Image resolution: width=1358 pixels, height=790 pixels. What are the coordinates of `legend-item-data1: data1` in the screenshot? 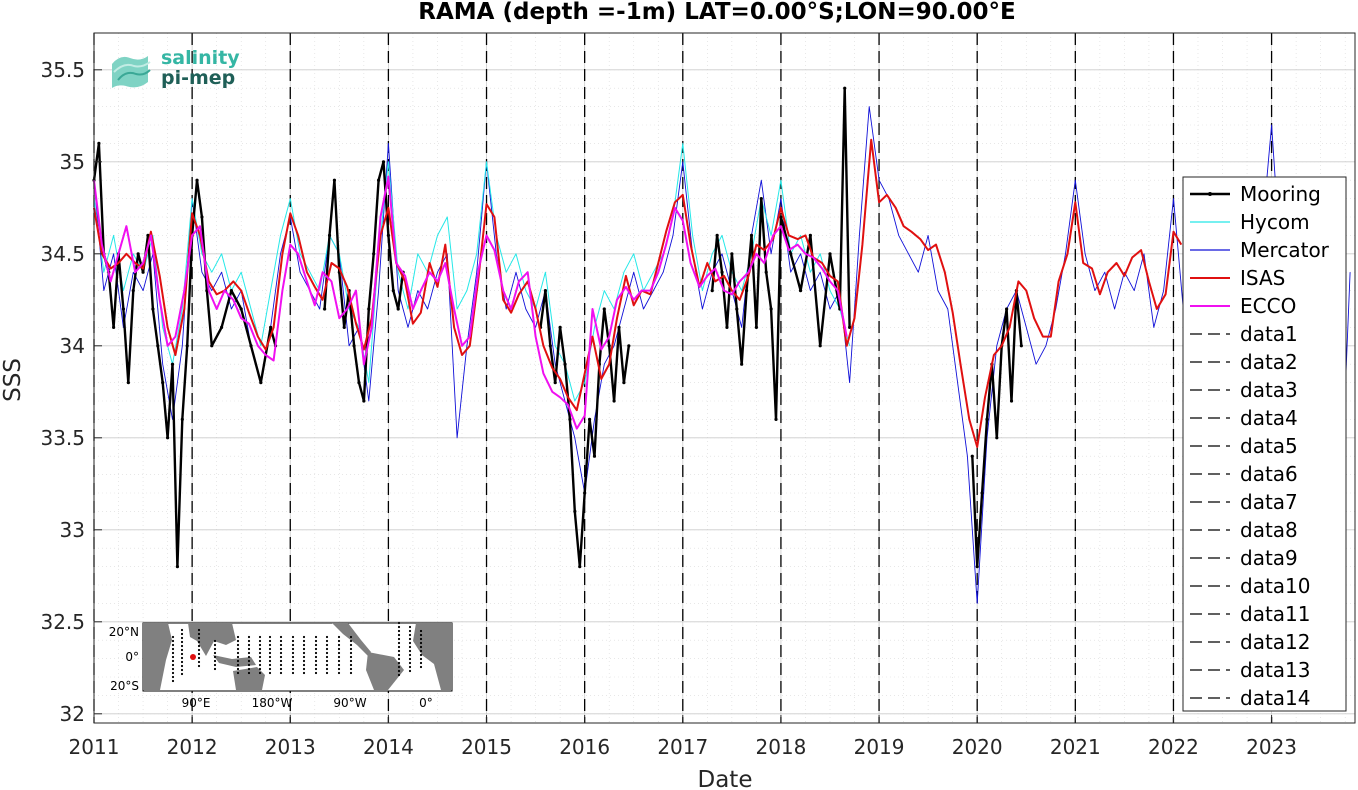 It's located at (1244, 334).